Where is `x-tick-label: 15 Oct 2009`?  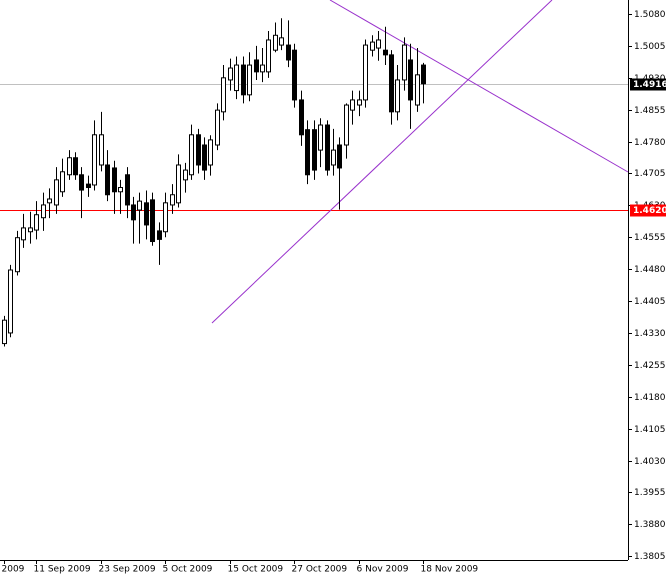
x-tick-label: 15 Oct 2009 is located at coordinates (256, 570).